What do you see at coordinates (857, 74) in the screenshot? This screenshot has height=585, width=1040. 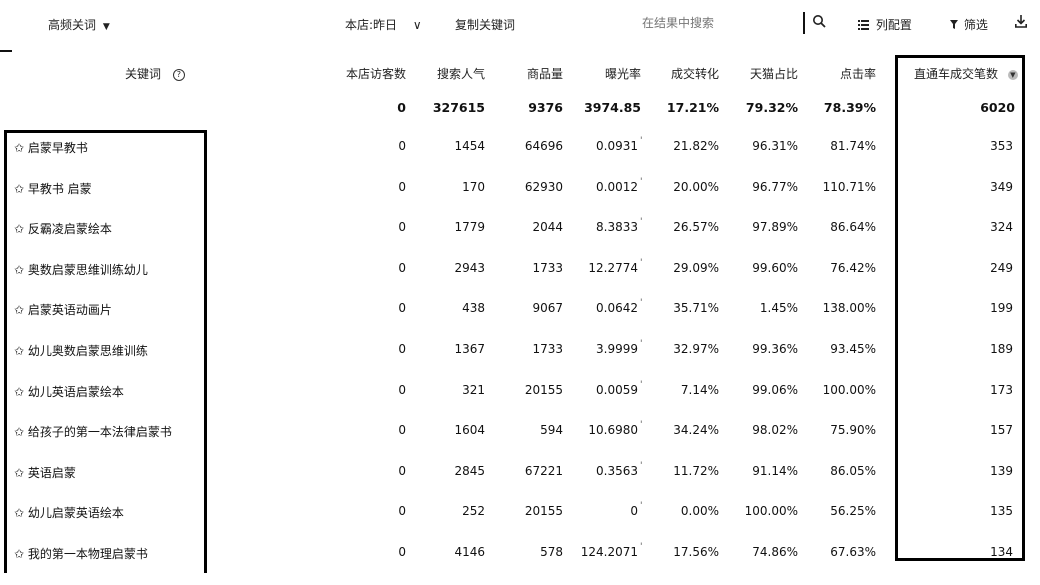 I see `header-click-rate: 点击率` at bounding box center [857, 74].